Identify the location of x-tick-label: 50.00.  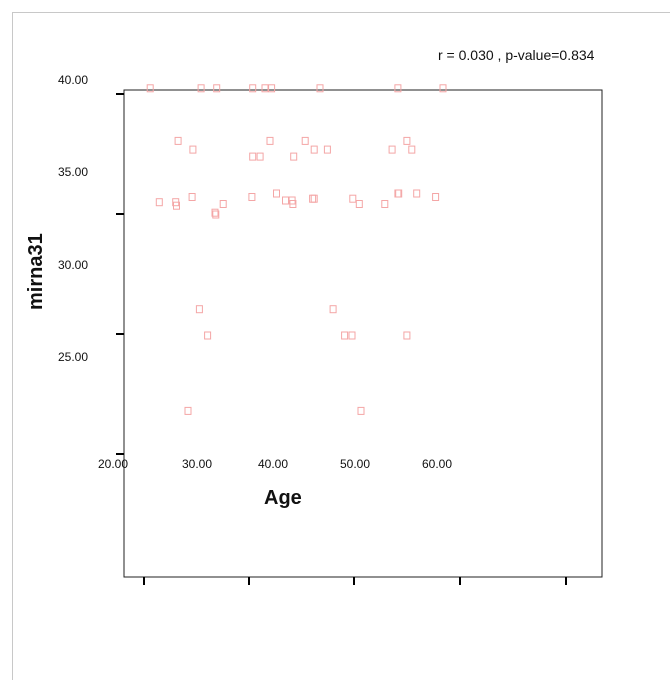
(355, 464).